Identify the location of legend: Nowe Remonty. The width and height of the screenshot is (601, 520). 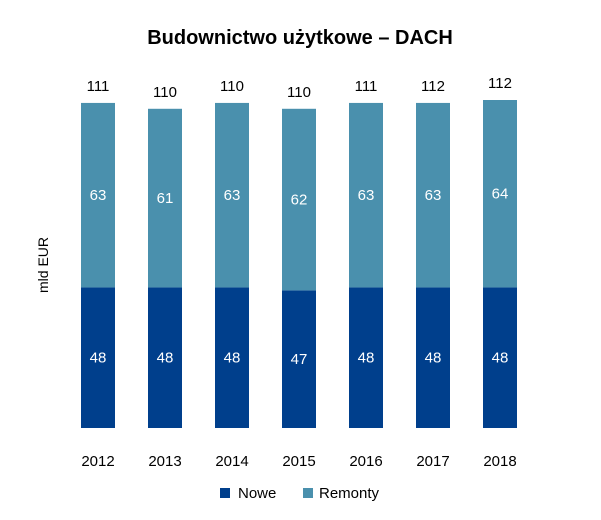
(300, 493).